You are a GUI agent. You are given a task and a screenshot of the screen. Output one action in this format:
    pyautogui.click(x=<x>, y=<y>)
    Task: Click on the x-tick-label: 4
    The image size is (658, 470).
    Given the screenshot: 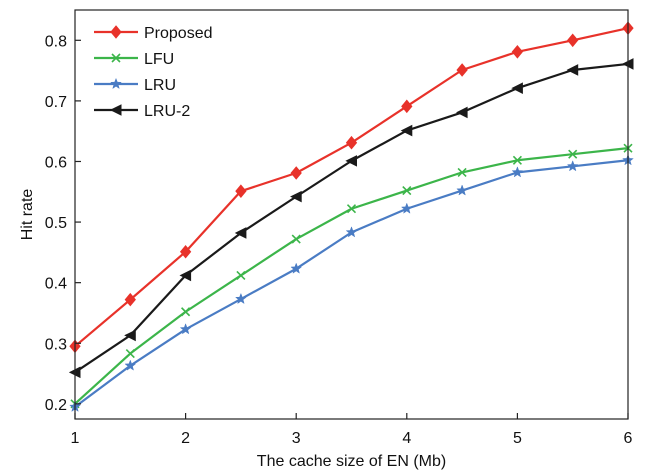 What is the action you would take?
    pyautogui.click(x=406, y=438)
    